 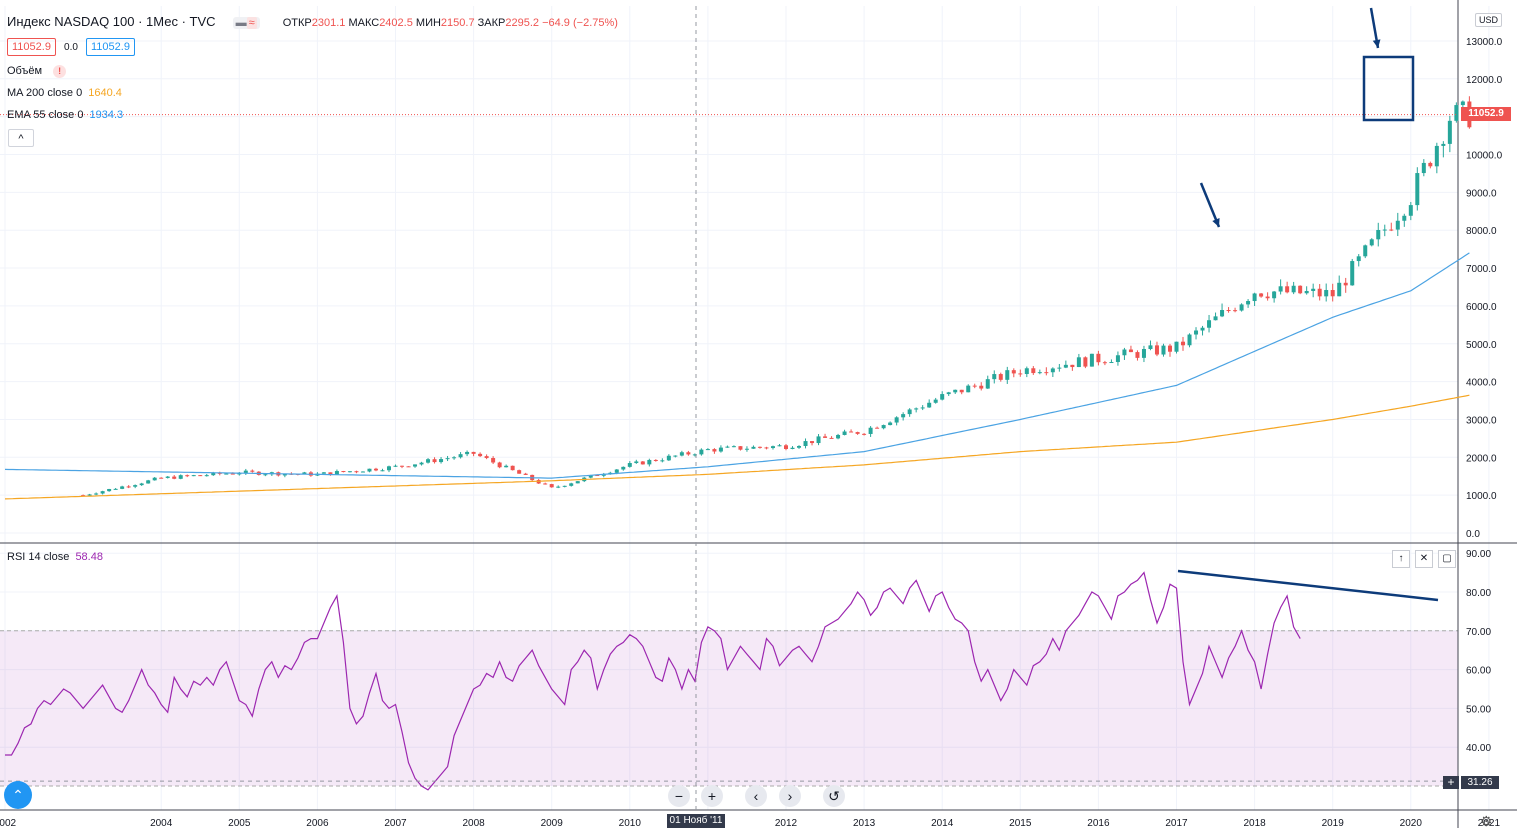 I want to click on rsi-legend: RSI 14 close 58.48, so click(x=55, y=557).